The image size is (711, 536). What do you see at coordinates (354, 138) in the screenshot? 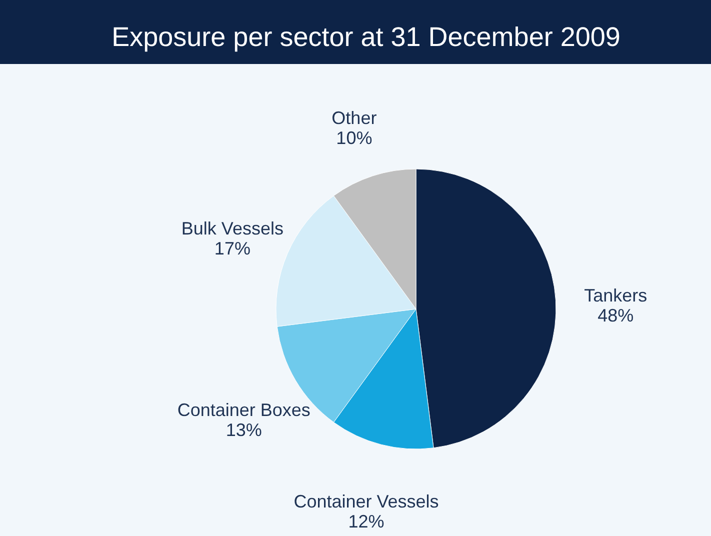
I see `data-label: 10%` at bounding box center [354, 138].